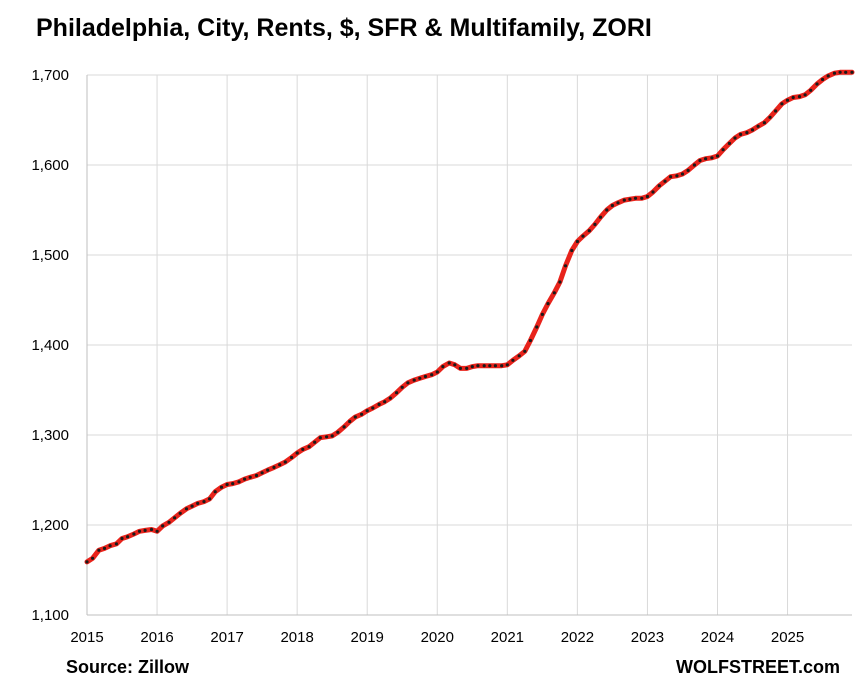 The image size is (866, 693). Describe the element at coordinates (156, 637) in the screenshot. I see `x-tick-label: 2016` at that location.